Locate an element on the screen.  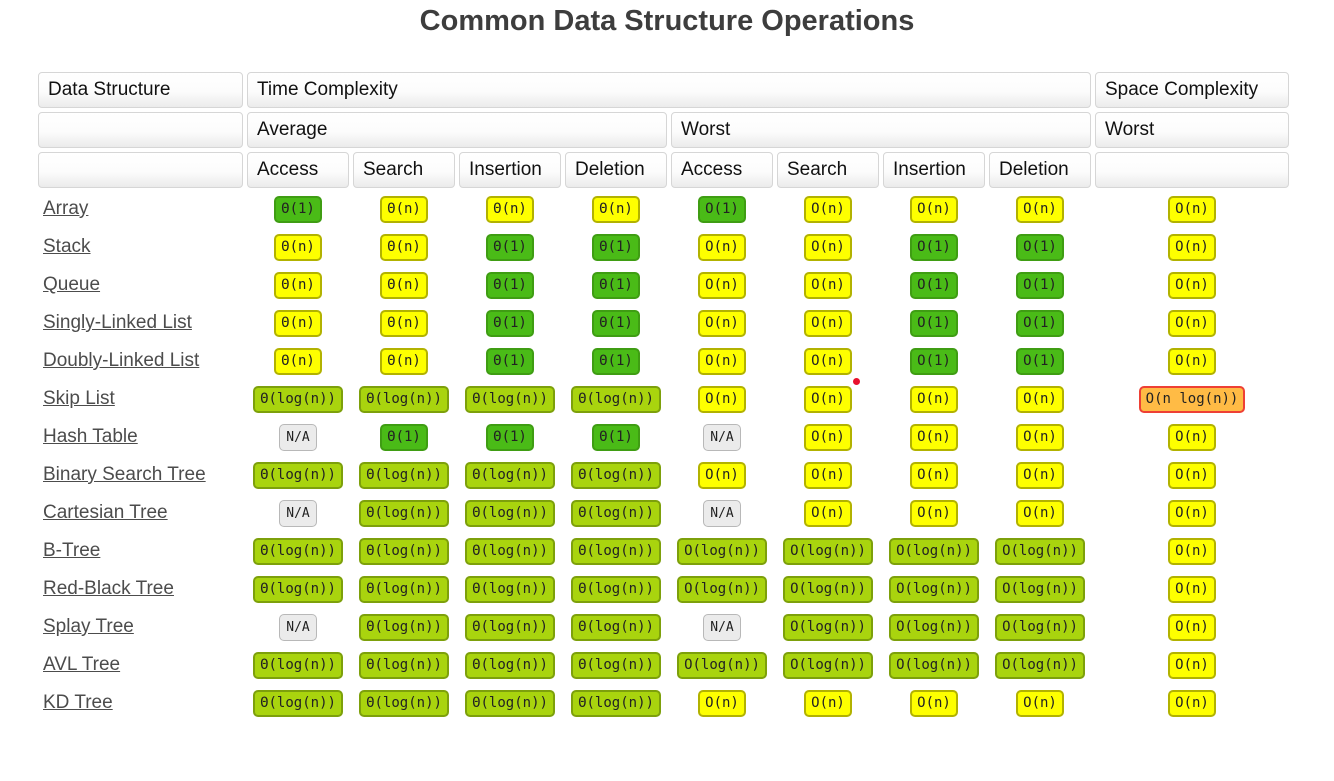
header-worst-access: Access is located at coordinates (722, 170).